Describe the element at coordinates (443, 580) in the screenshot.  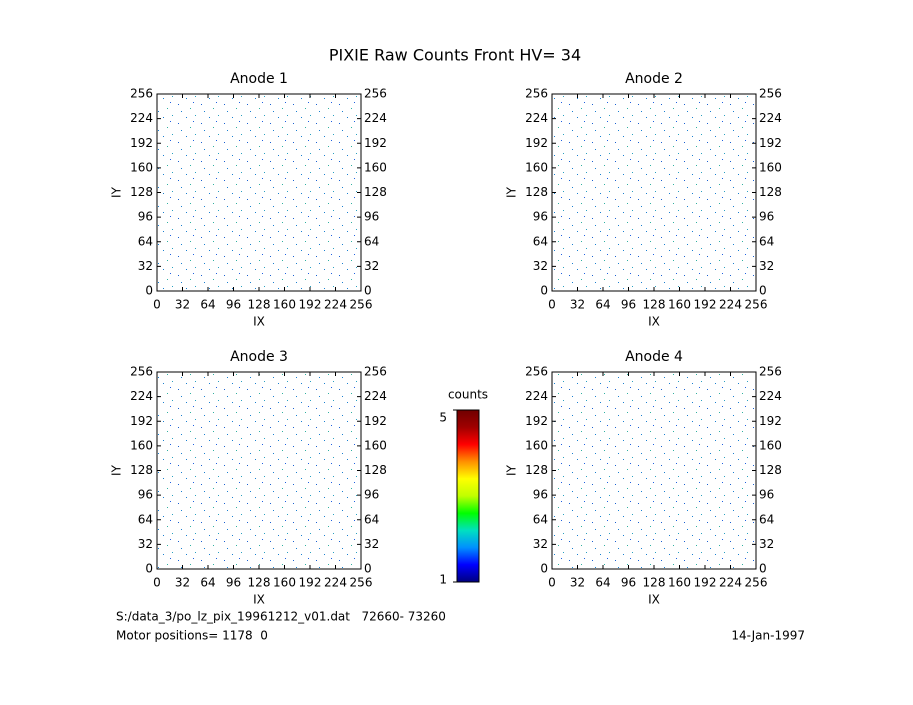
I see `colorbar-tick-label: 1` at that location.